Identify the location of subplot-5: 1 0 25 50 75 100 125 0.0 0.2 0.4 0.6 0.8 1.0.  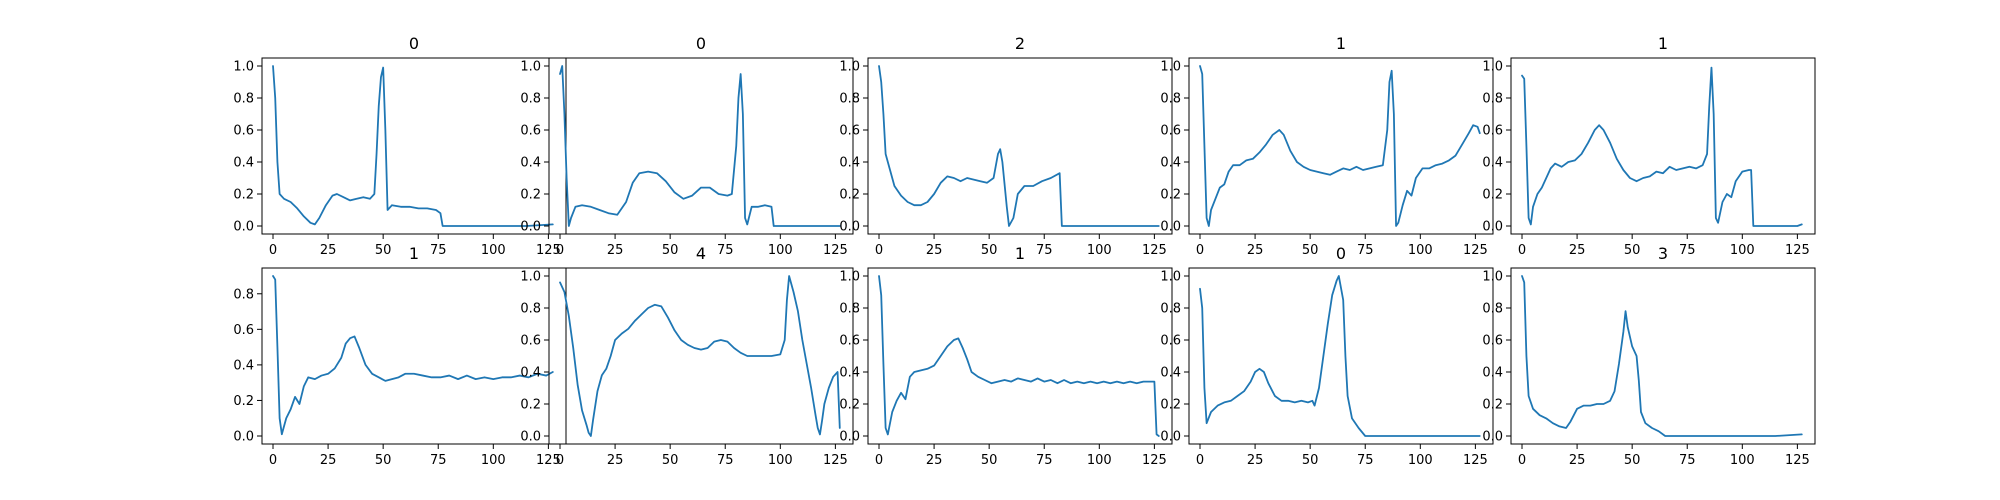
(1649, 146).